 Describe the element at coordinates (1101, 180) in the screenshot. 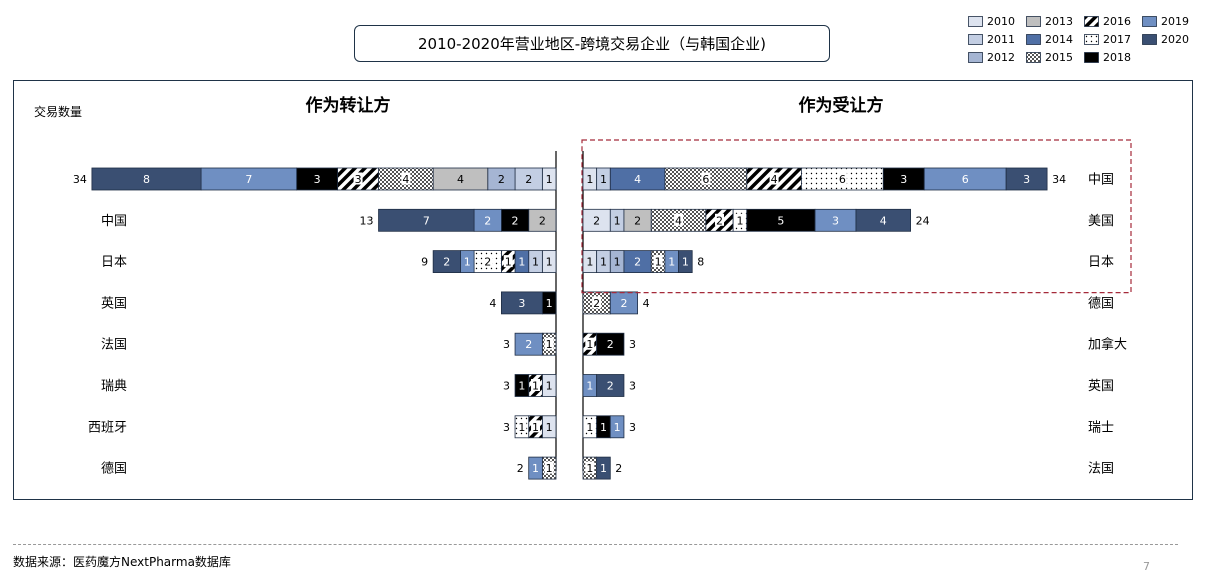

I see `category-label: 中国` at that location.